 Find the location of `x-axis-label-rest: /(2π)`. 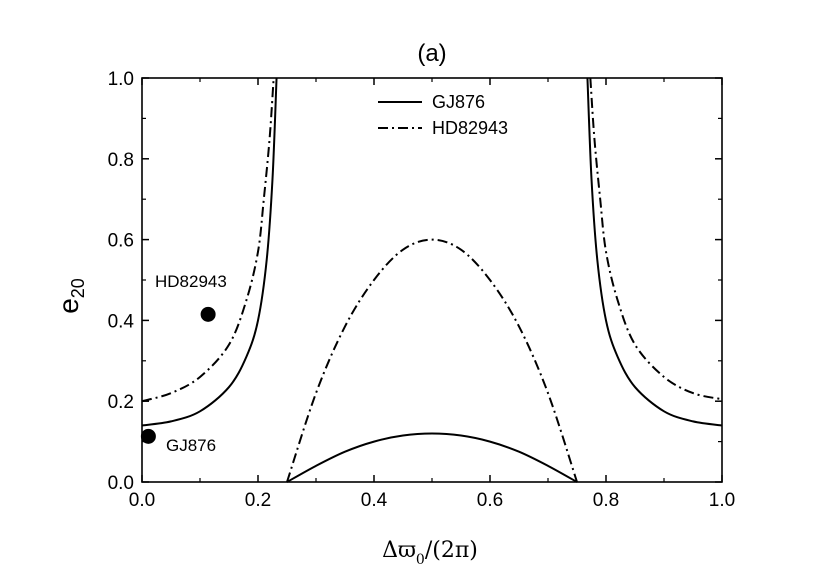

x-axis-label-rest: /(2π) is located at coordinates (451, 550).